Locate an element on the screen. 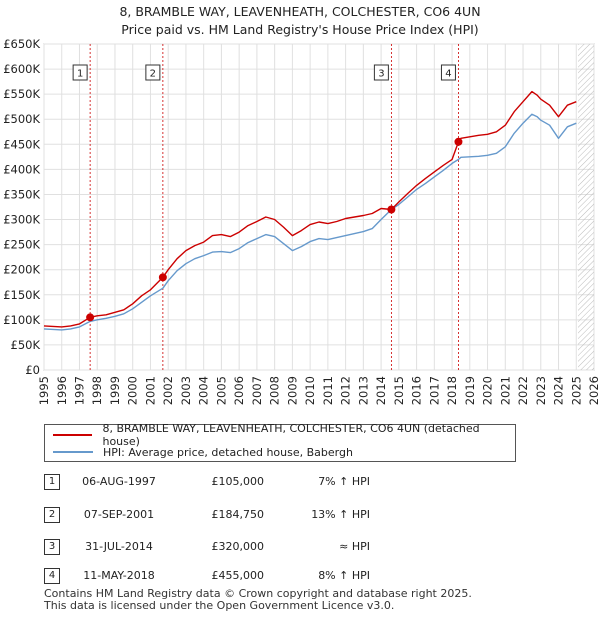 The height and width of the screenshot is (620, 600). x-tick-label: 2004 is located at coordinates (204, 390).